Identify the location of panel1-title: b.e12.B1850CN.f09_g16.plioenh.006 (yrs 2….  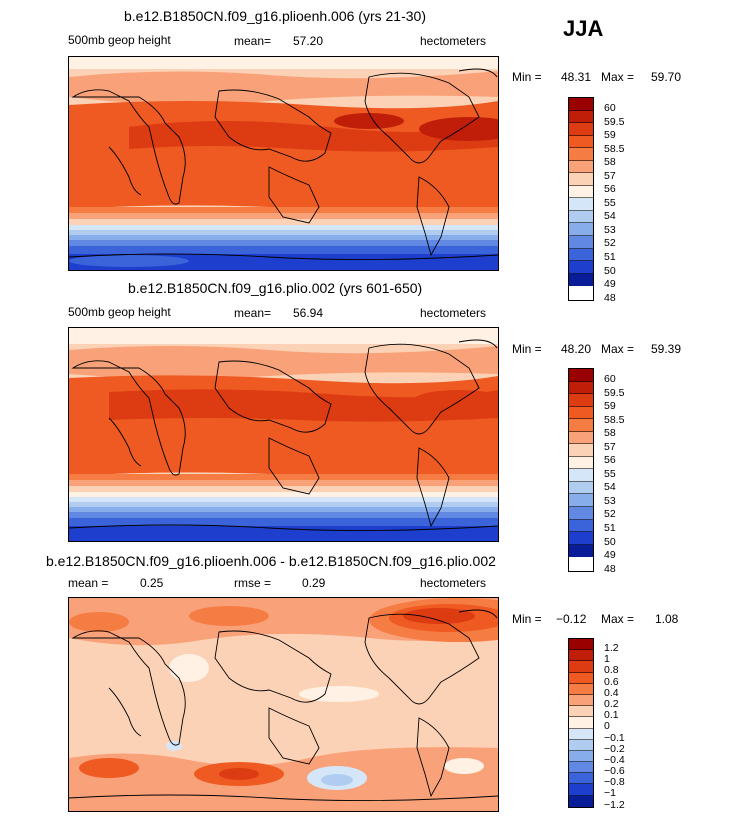
(275, 16).